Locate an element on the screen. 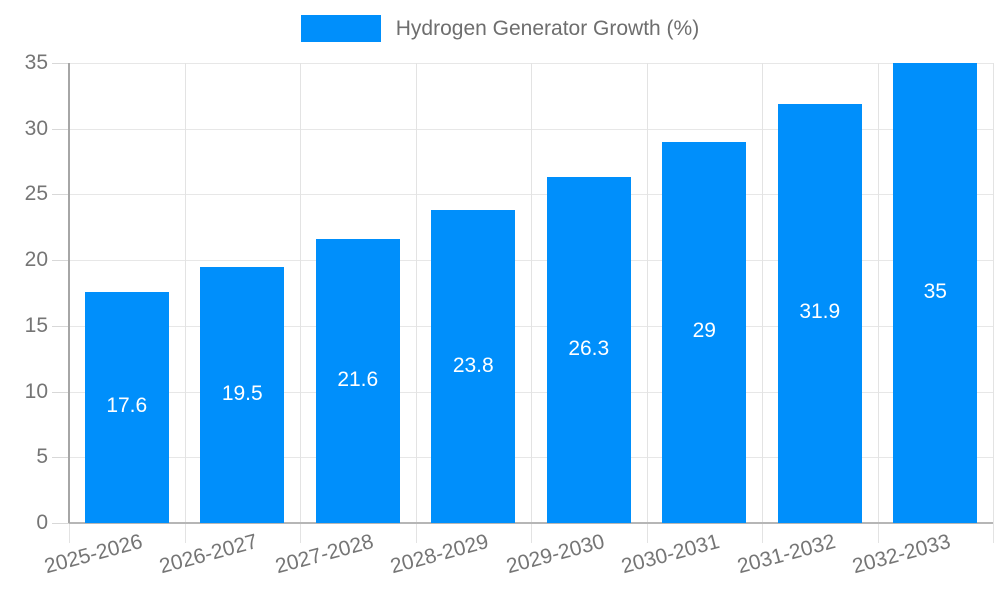  bar-value-label: 21.6 is located at coordinates (358, 380).